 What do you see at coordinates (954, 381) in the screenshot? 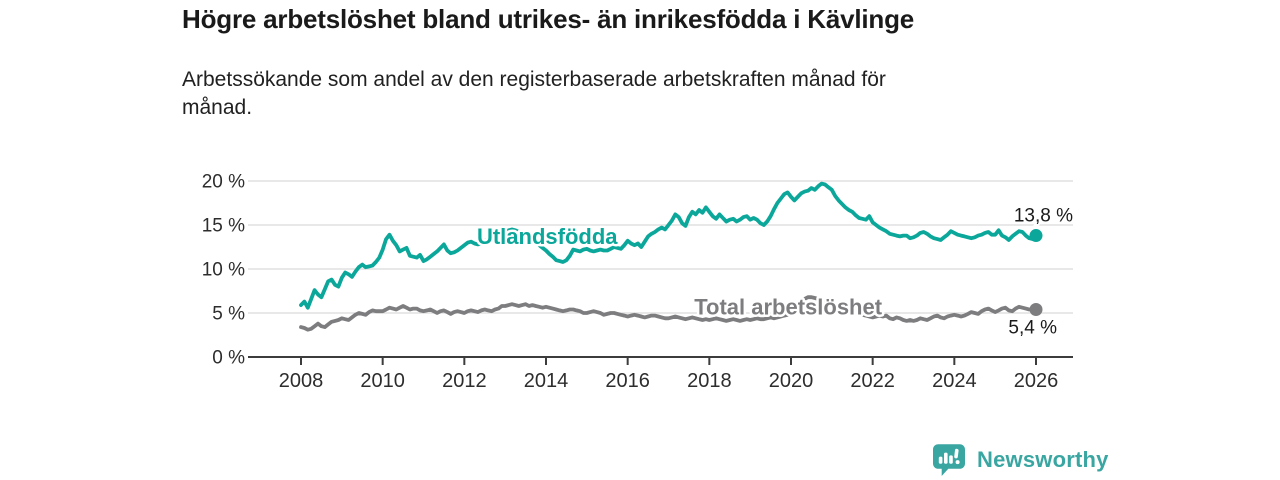
I see `x-tick-label: 2024` at bounding box center [954, 381].